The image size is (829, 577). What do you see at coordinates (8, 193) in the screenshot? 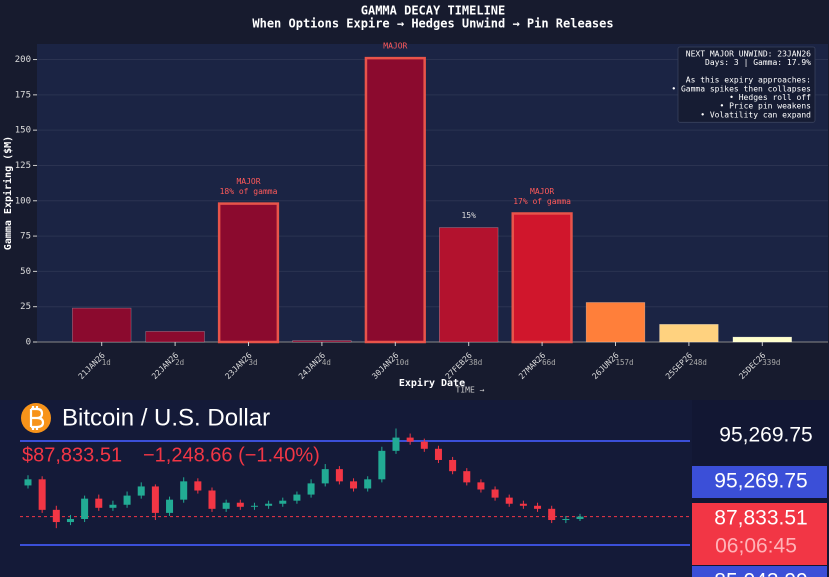
I see `y-axis-label: Gamma Expiring ($M)` at bounding box center [8, 193].